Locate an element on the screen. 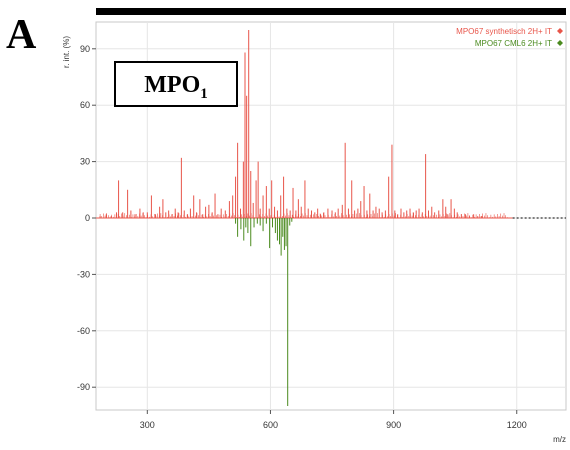 This screenshot has height=450, width=570. legend-entry: MPO67 CML6 2H+ IT is located at coordinates (513, 43).